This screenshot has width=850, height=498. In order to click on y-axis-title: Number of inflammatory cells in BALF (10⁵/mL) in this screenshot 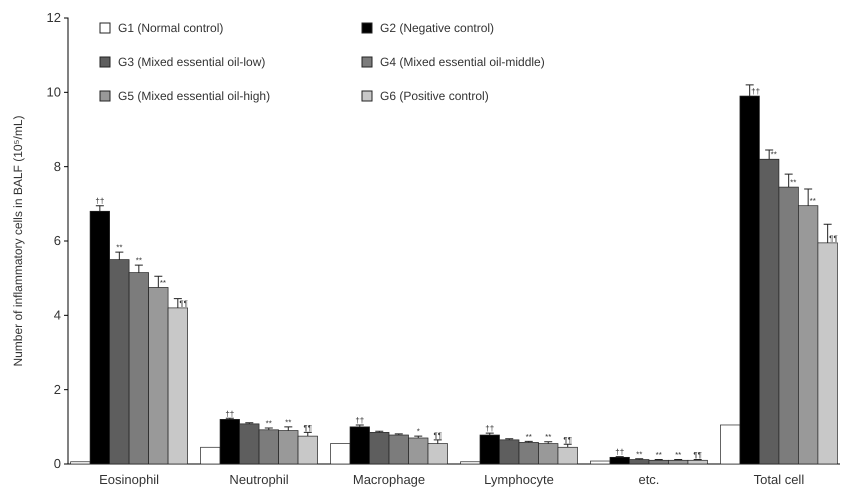, I will do `click(18, 241)`.